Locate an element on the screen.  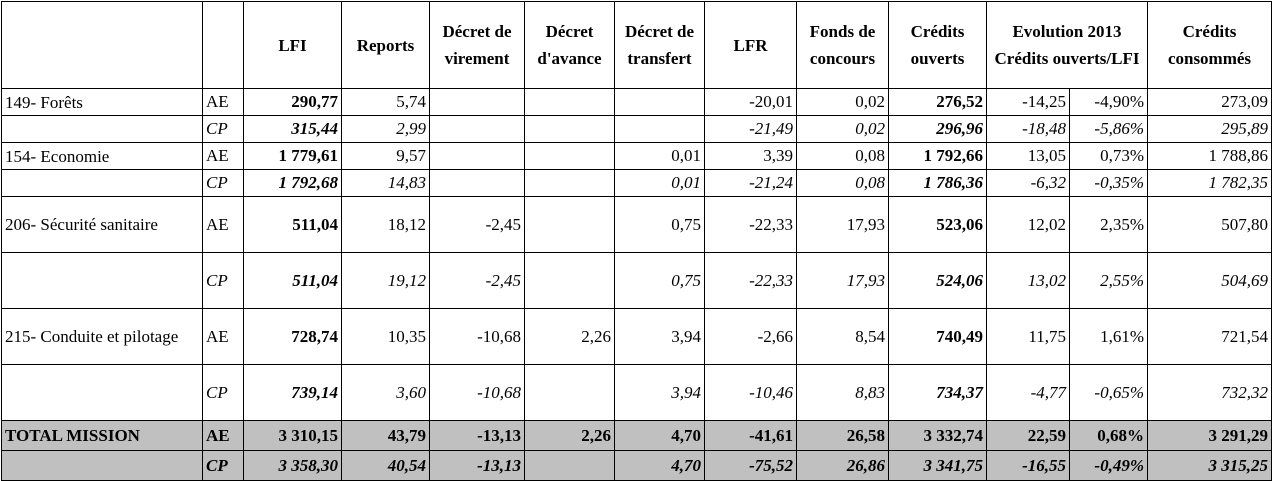
value-cell: -18,48 is located at coordinates (1028, 129).